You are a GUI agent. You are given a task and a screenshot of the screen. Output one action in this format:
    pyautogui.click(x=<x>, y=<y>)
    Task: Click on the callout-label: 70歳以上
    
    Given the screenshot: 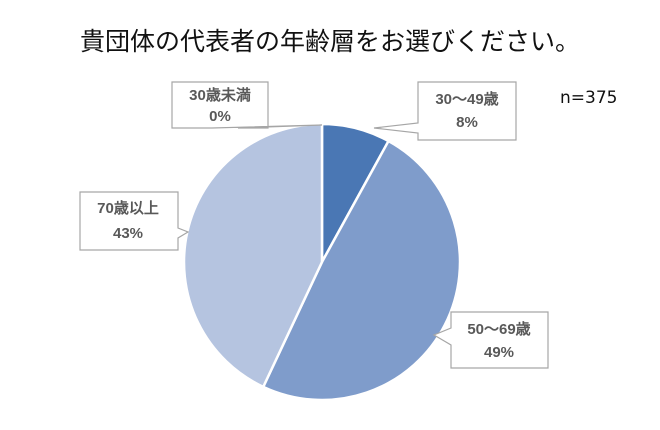 What is the action you would take?
    pyautogui.click(x=128, y=208)
    